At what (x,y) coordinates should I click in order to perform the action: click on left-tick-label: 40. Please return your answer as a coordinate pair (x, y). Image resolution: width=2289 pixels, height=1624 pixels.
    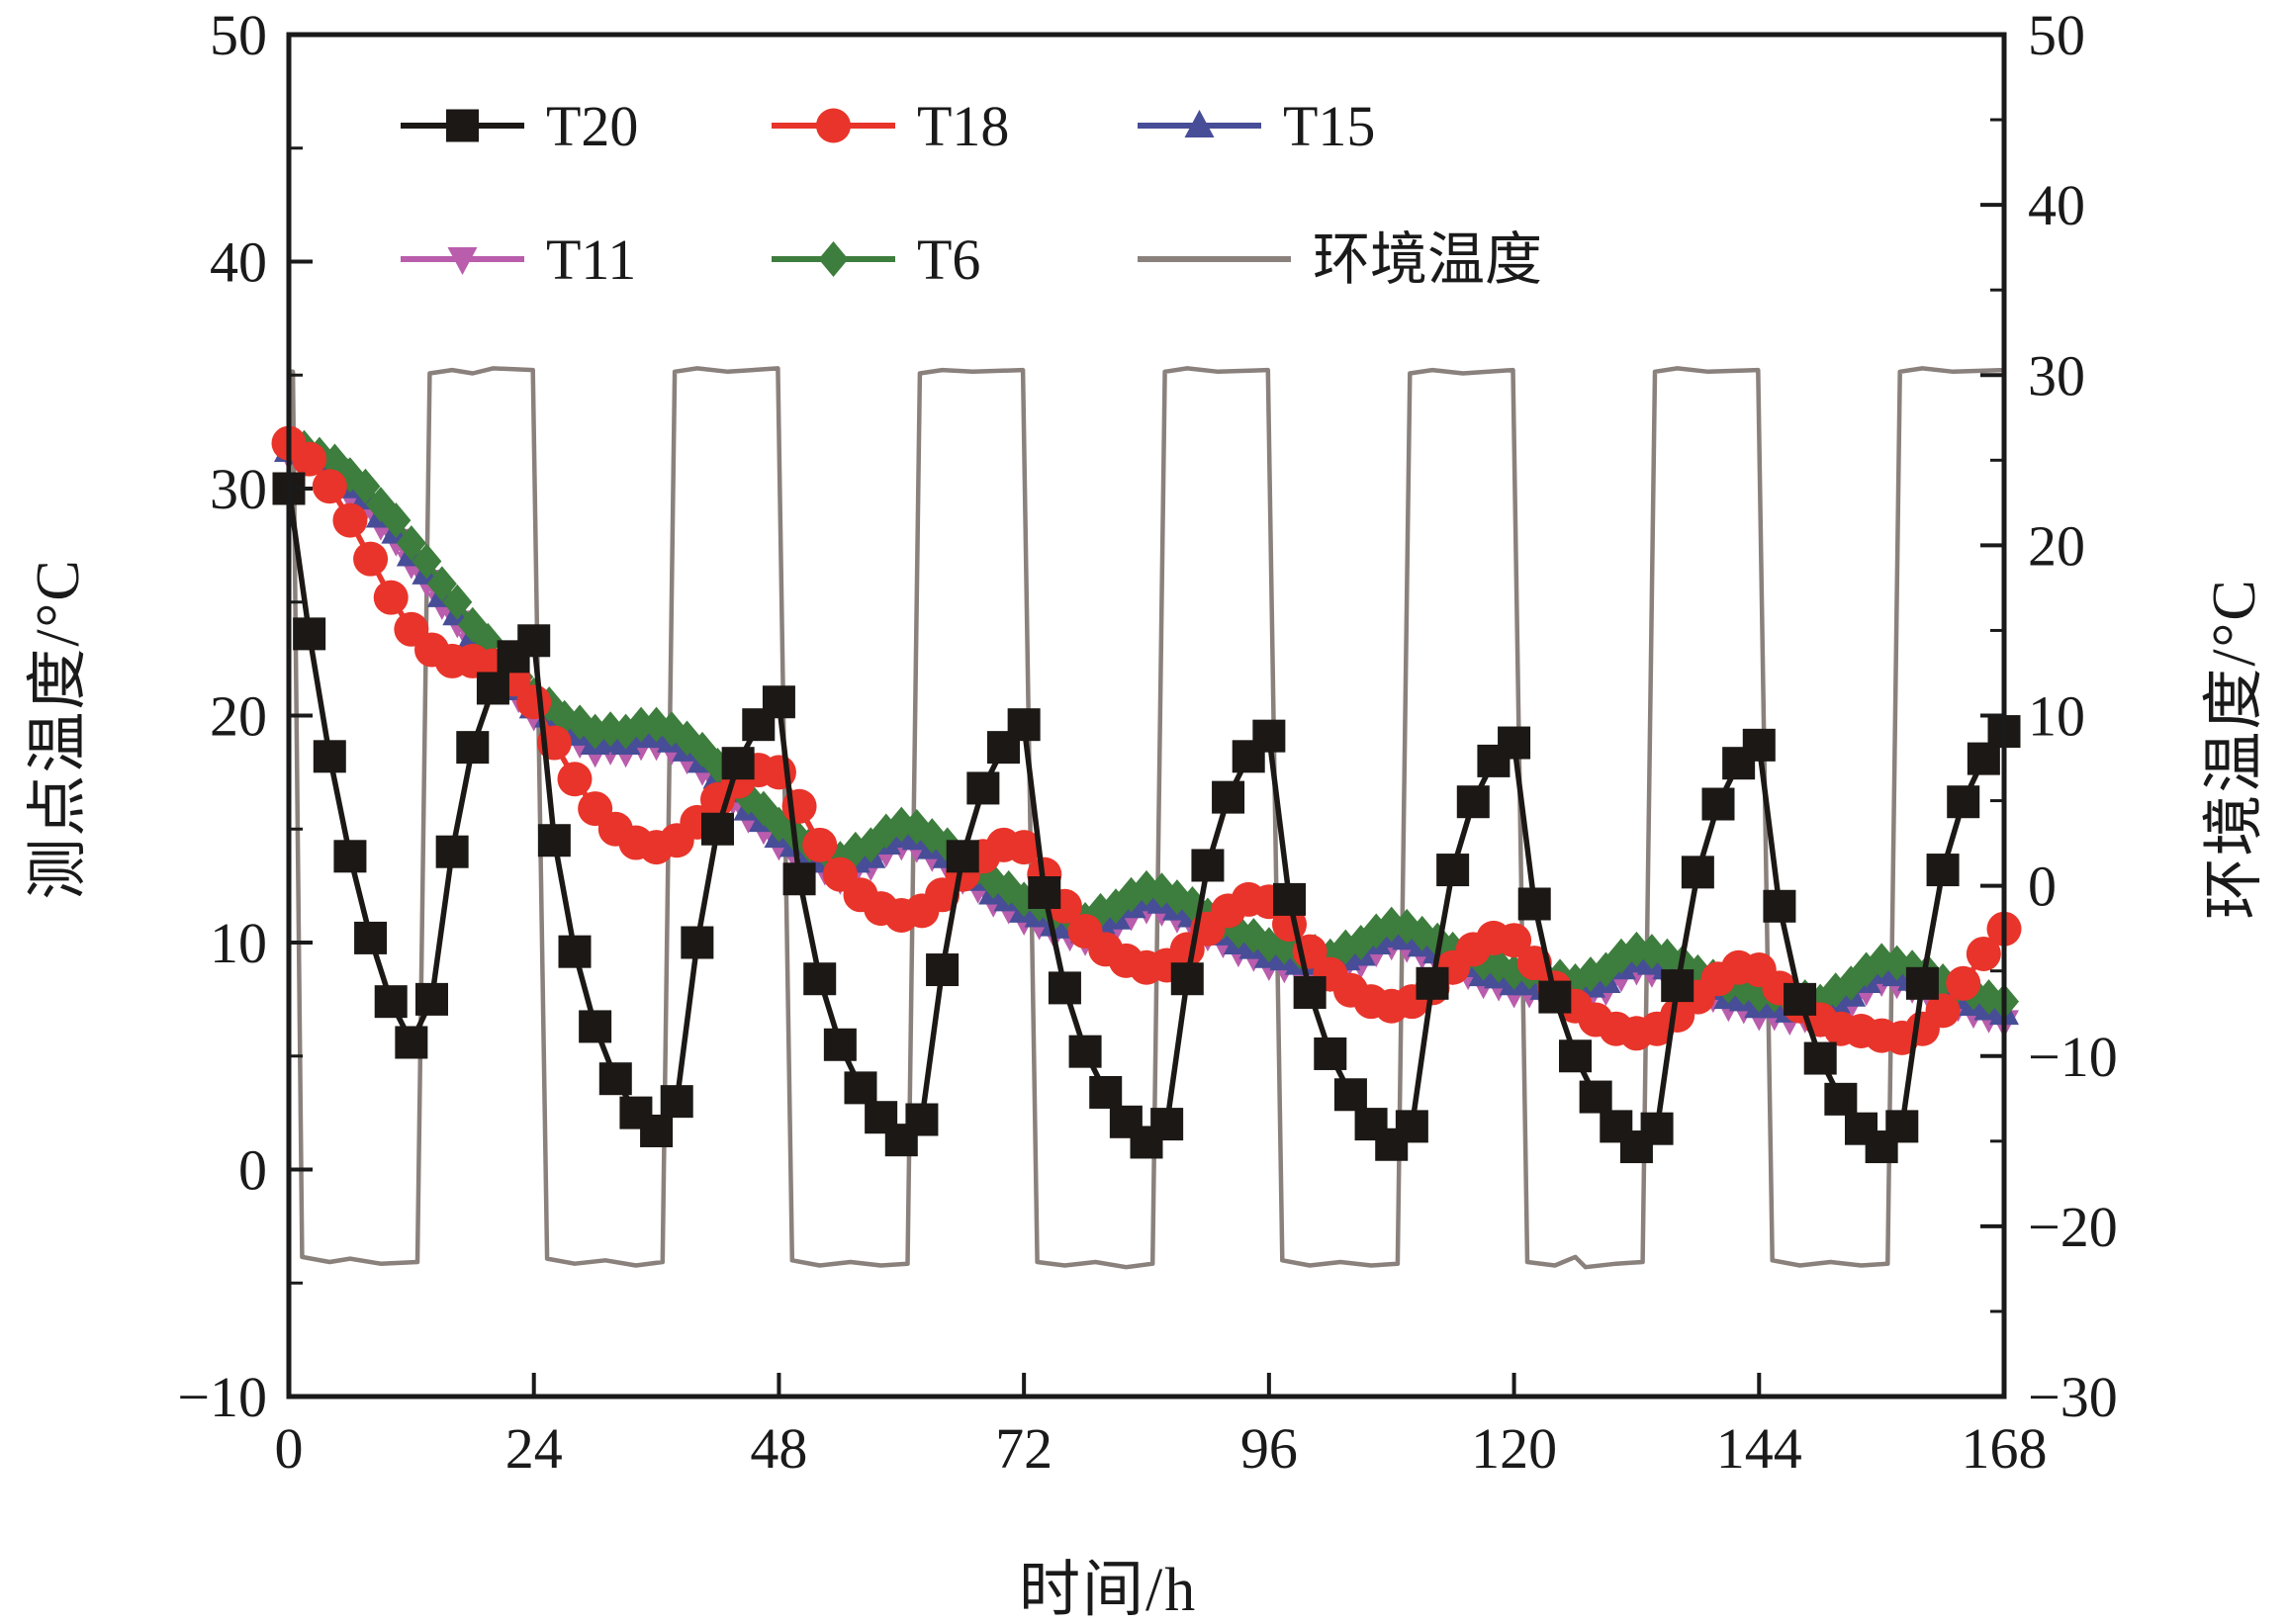
    Looking at the image, I should click on (239, 262).